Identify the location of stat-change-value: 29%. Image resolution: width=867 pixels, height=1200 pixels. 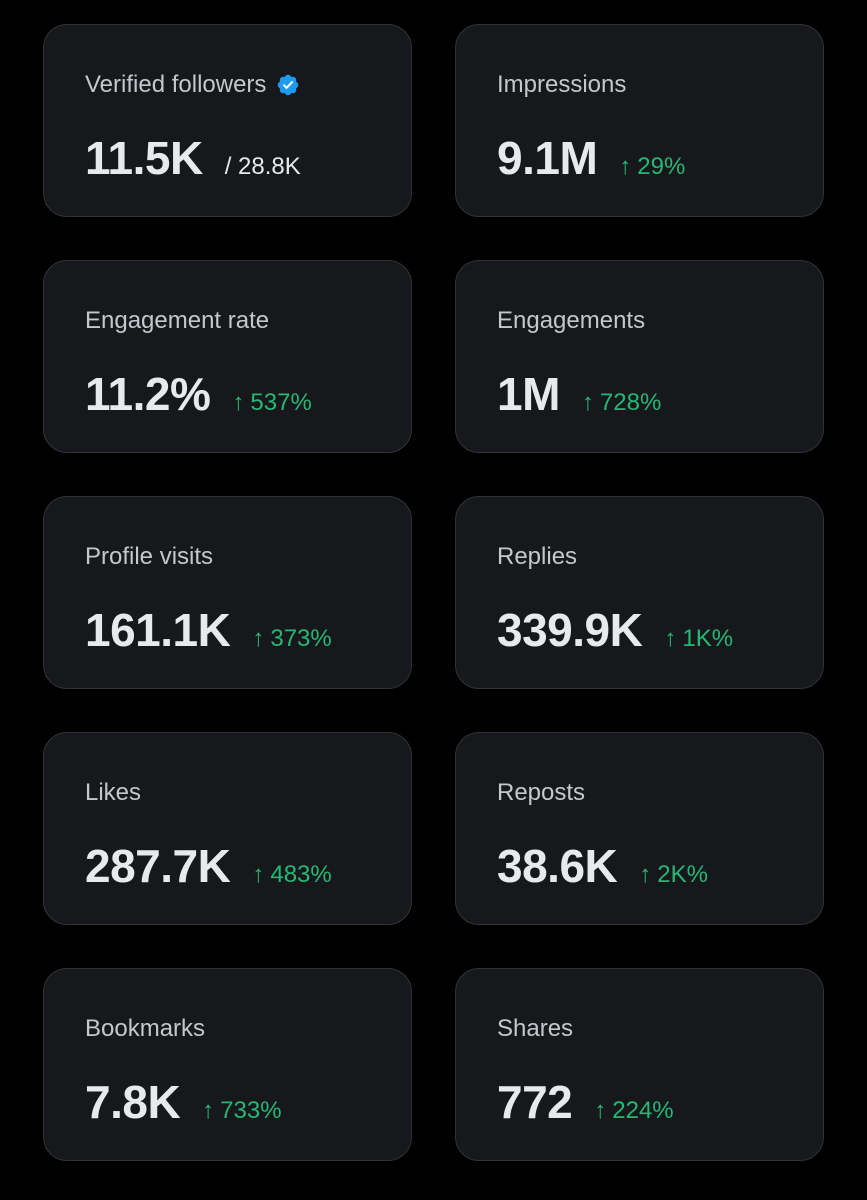
(661, 166).